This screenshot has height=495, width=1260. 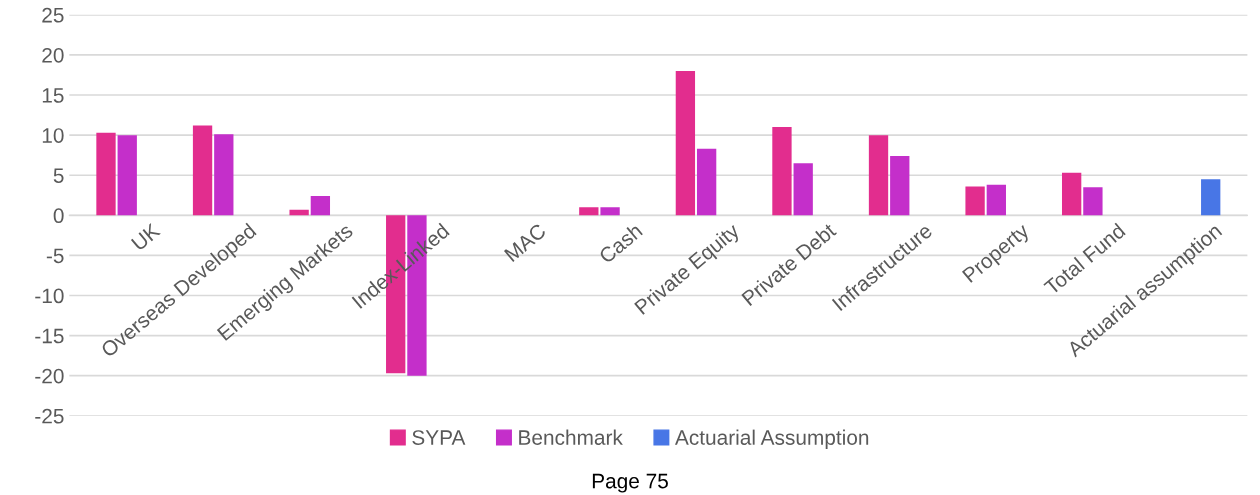 I want to click on legend-label: Benchmark, so click(x=571, y=437).